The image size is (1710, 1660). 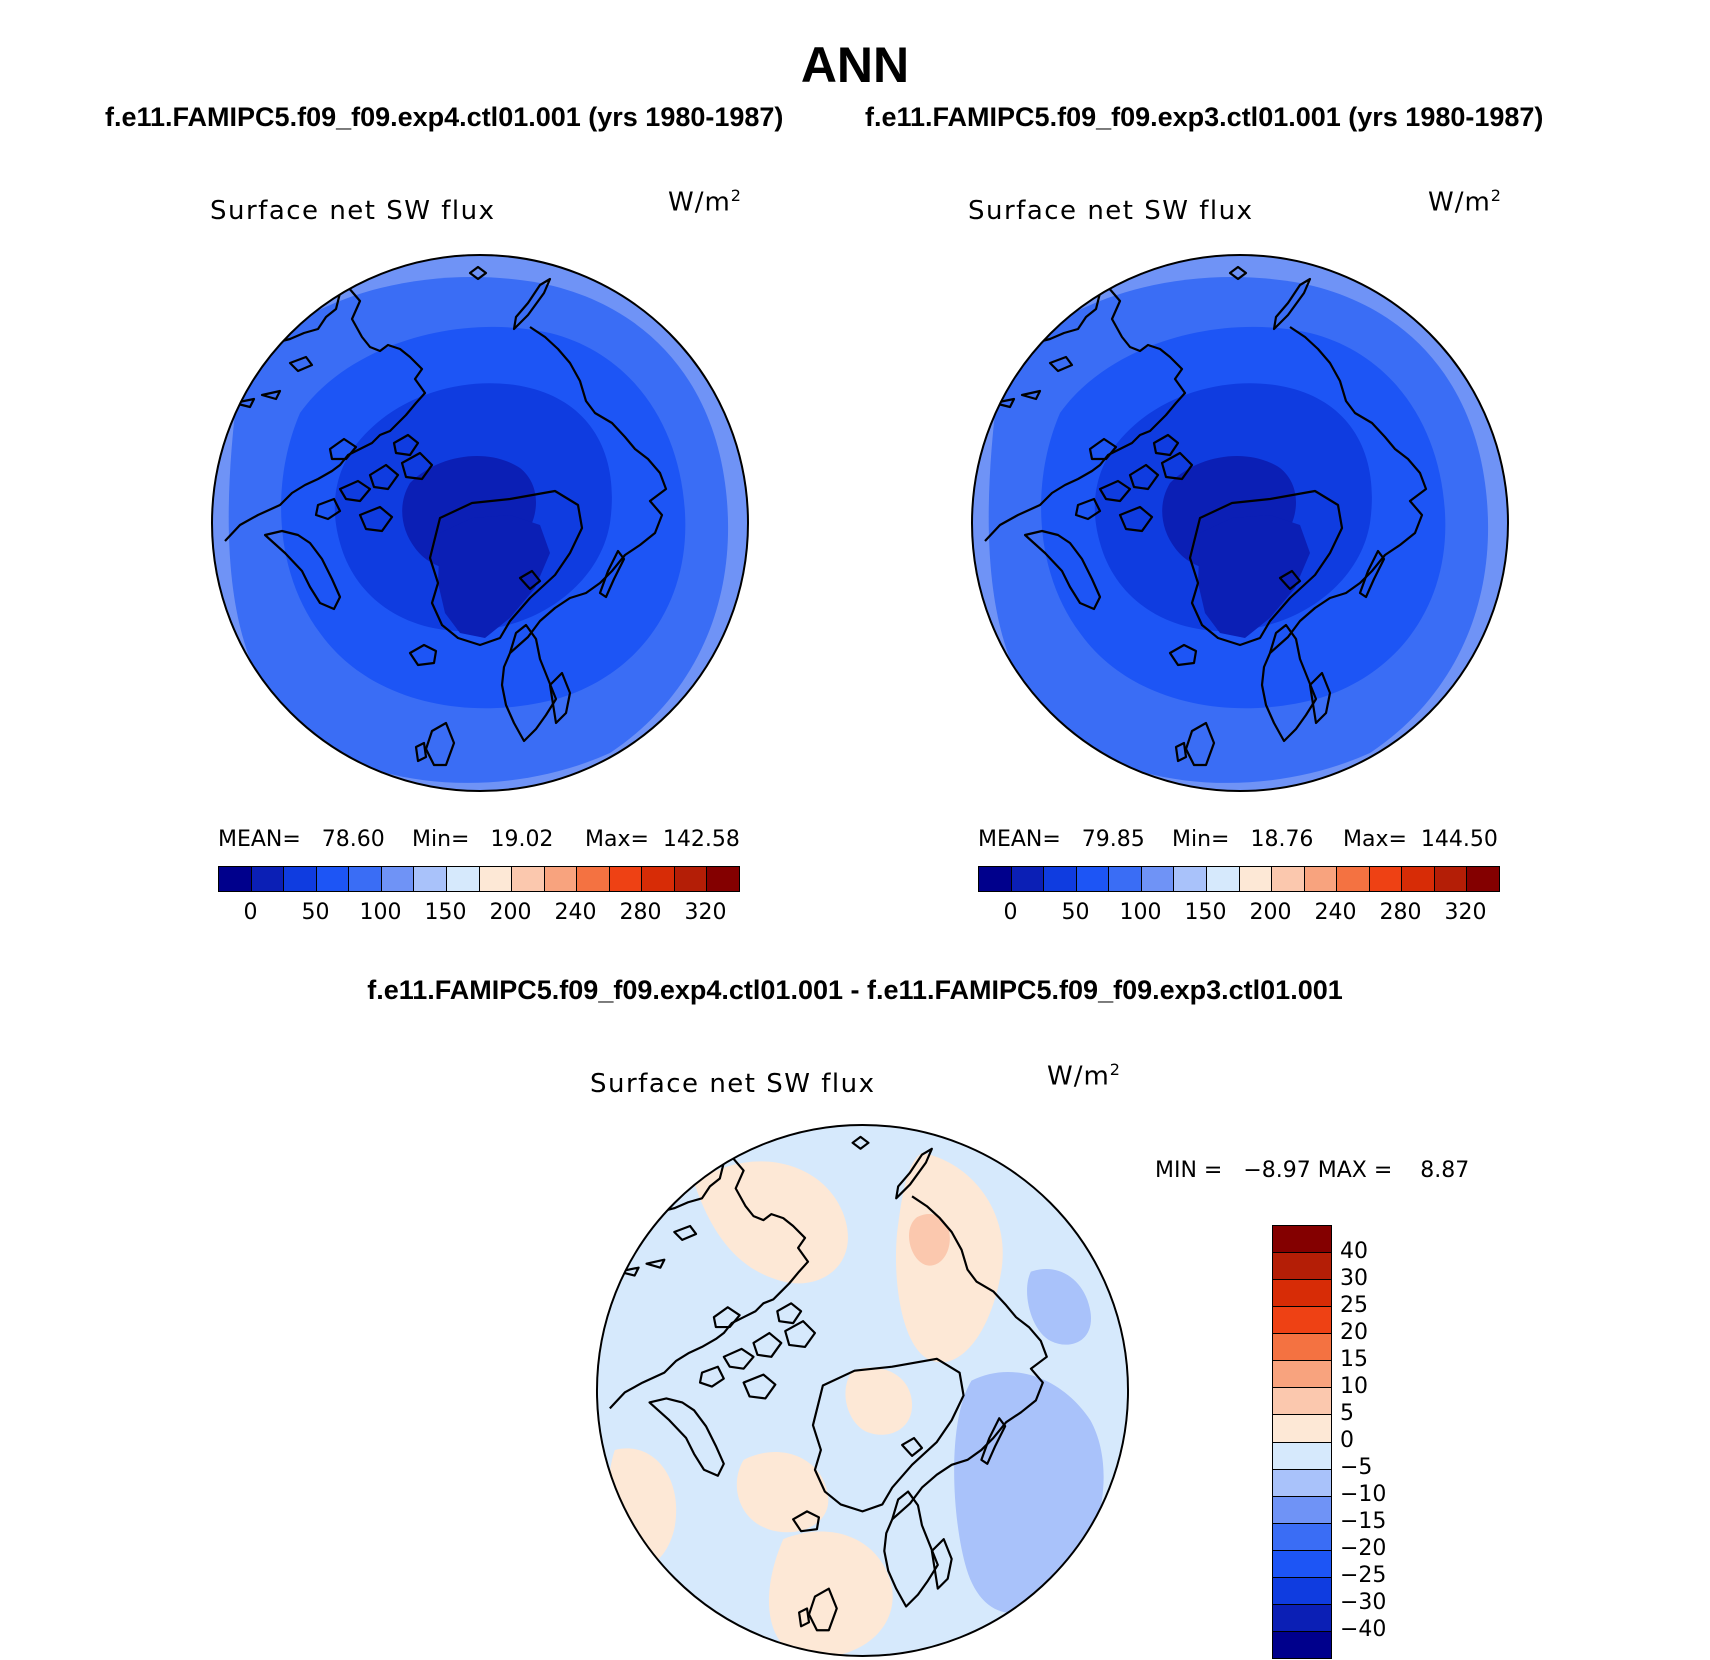 I want to click on colorbar-tick-label: 320, so click(x=1465, y=912).